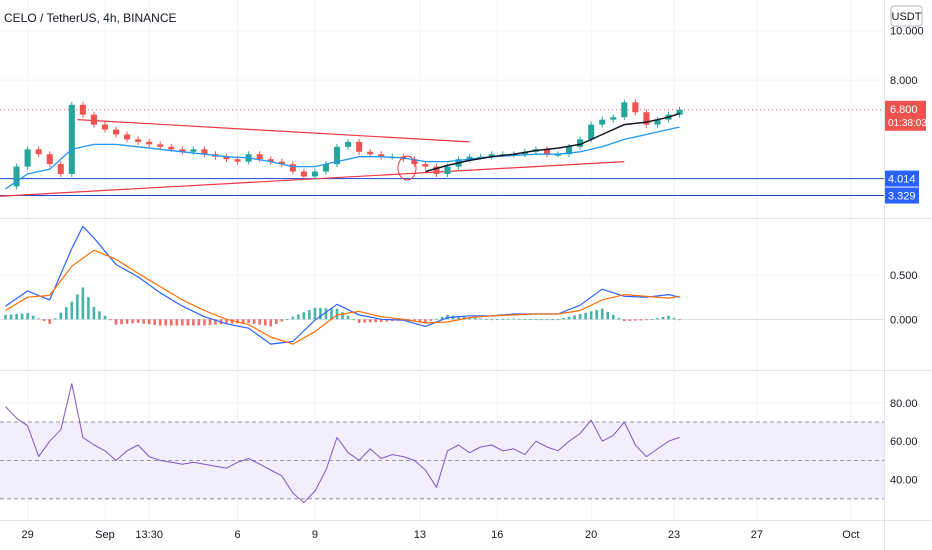  What do you see at coordinates (497, 535) in the screenshot?
I see `x-tick-label: 16` at bounding box center [497, 535].